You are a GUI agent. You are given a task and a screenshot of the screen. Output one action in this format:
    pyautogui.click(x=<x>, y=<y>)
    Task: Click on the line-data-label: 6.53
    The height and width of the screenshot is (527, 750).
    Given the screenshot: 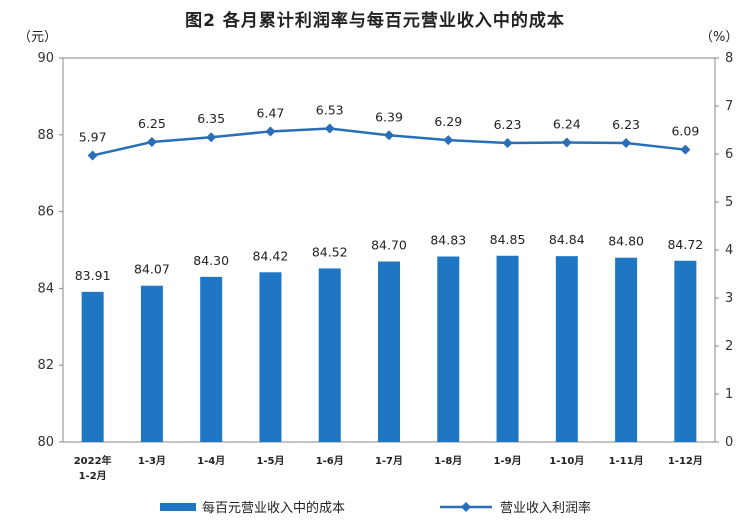 What is the action you would take?
    pyautogui.click(x=330, y=110)
    